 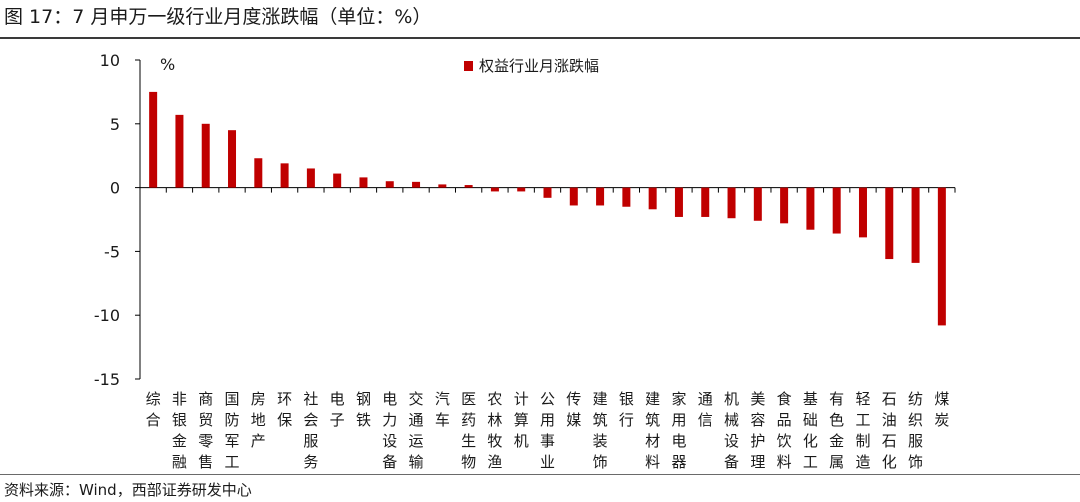 I want to click on y-tick-label: 10, so click(x=110, y=60).